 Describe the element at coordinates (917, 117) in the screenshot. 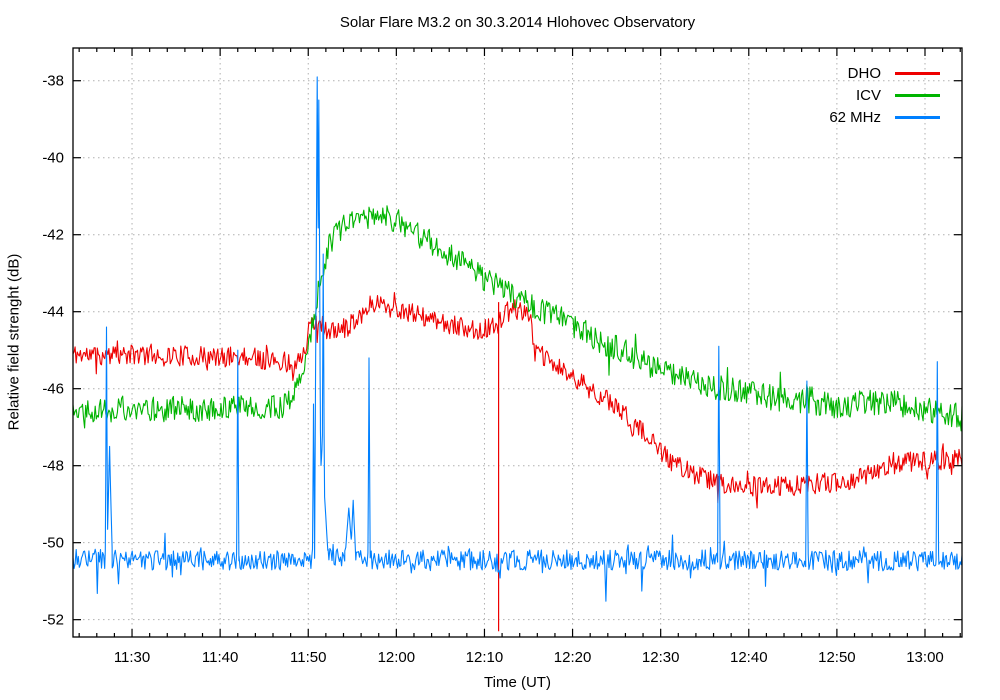

I see `legend-line-sample-62mhz` at that location.